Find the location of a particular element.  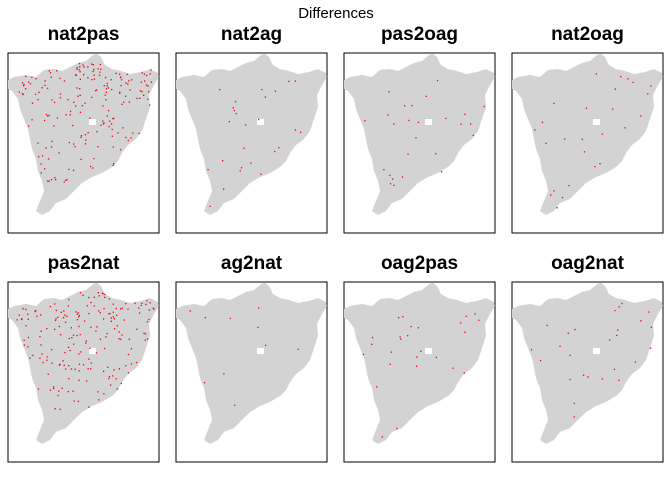

panel-nat2ag is located at coordinates (251, 143).